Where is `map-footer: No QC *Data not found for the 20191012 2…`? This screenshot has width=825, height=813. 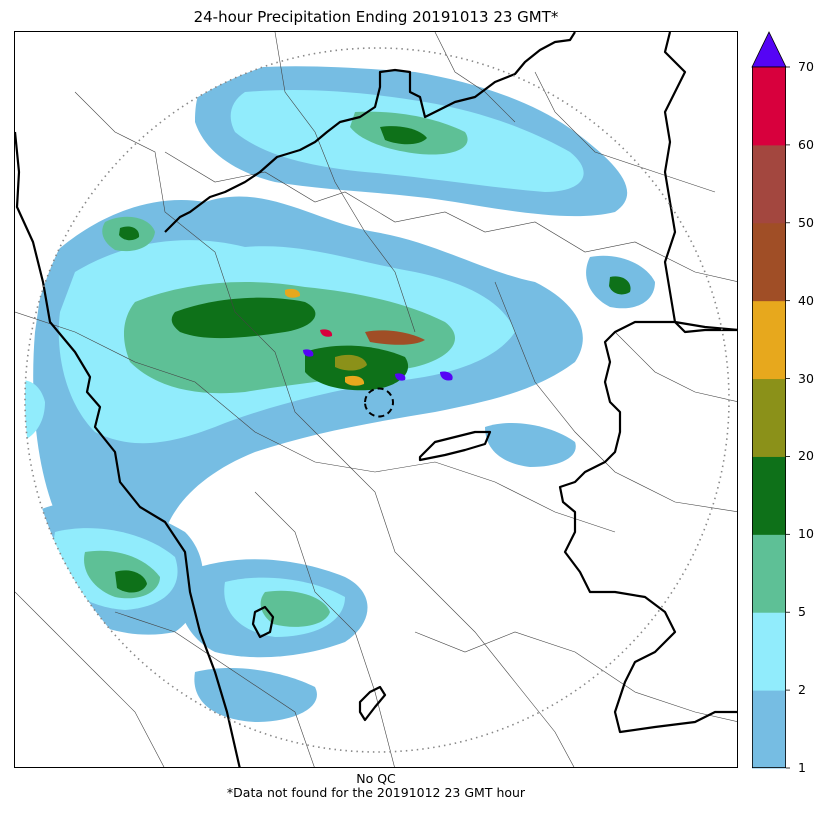 map-footer: No QC *Data not found for the 20191012 2… is located at coordinates (376, 786).